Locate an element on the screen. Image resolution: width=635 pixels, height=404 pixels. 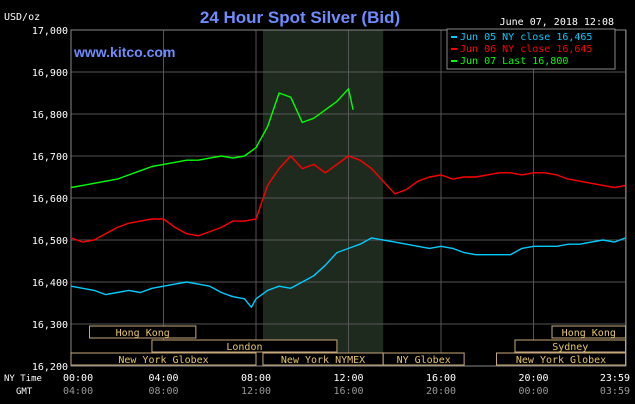
x-tick-label-ny: 04:00 is located at coordinates (163, 378).